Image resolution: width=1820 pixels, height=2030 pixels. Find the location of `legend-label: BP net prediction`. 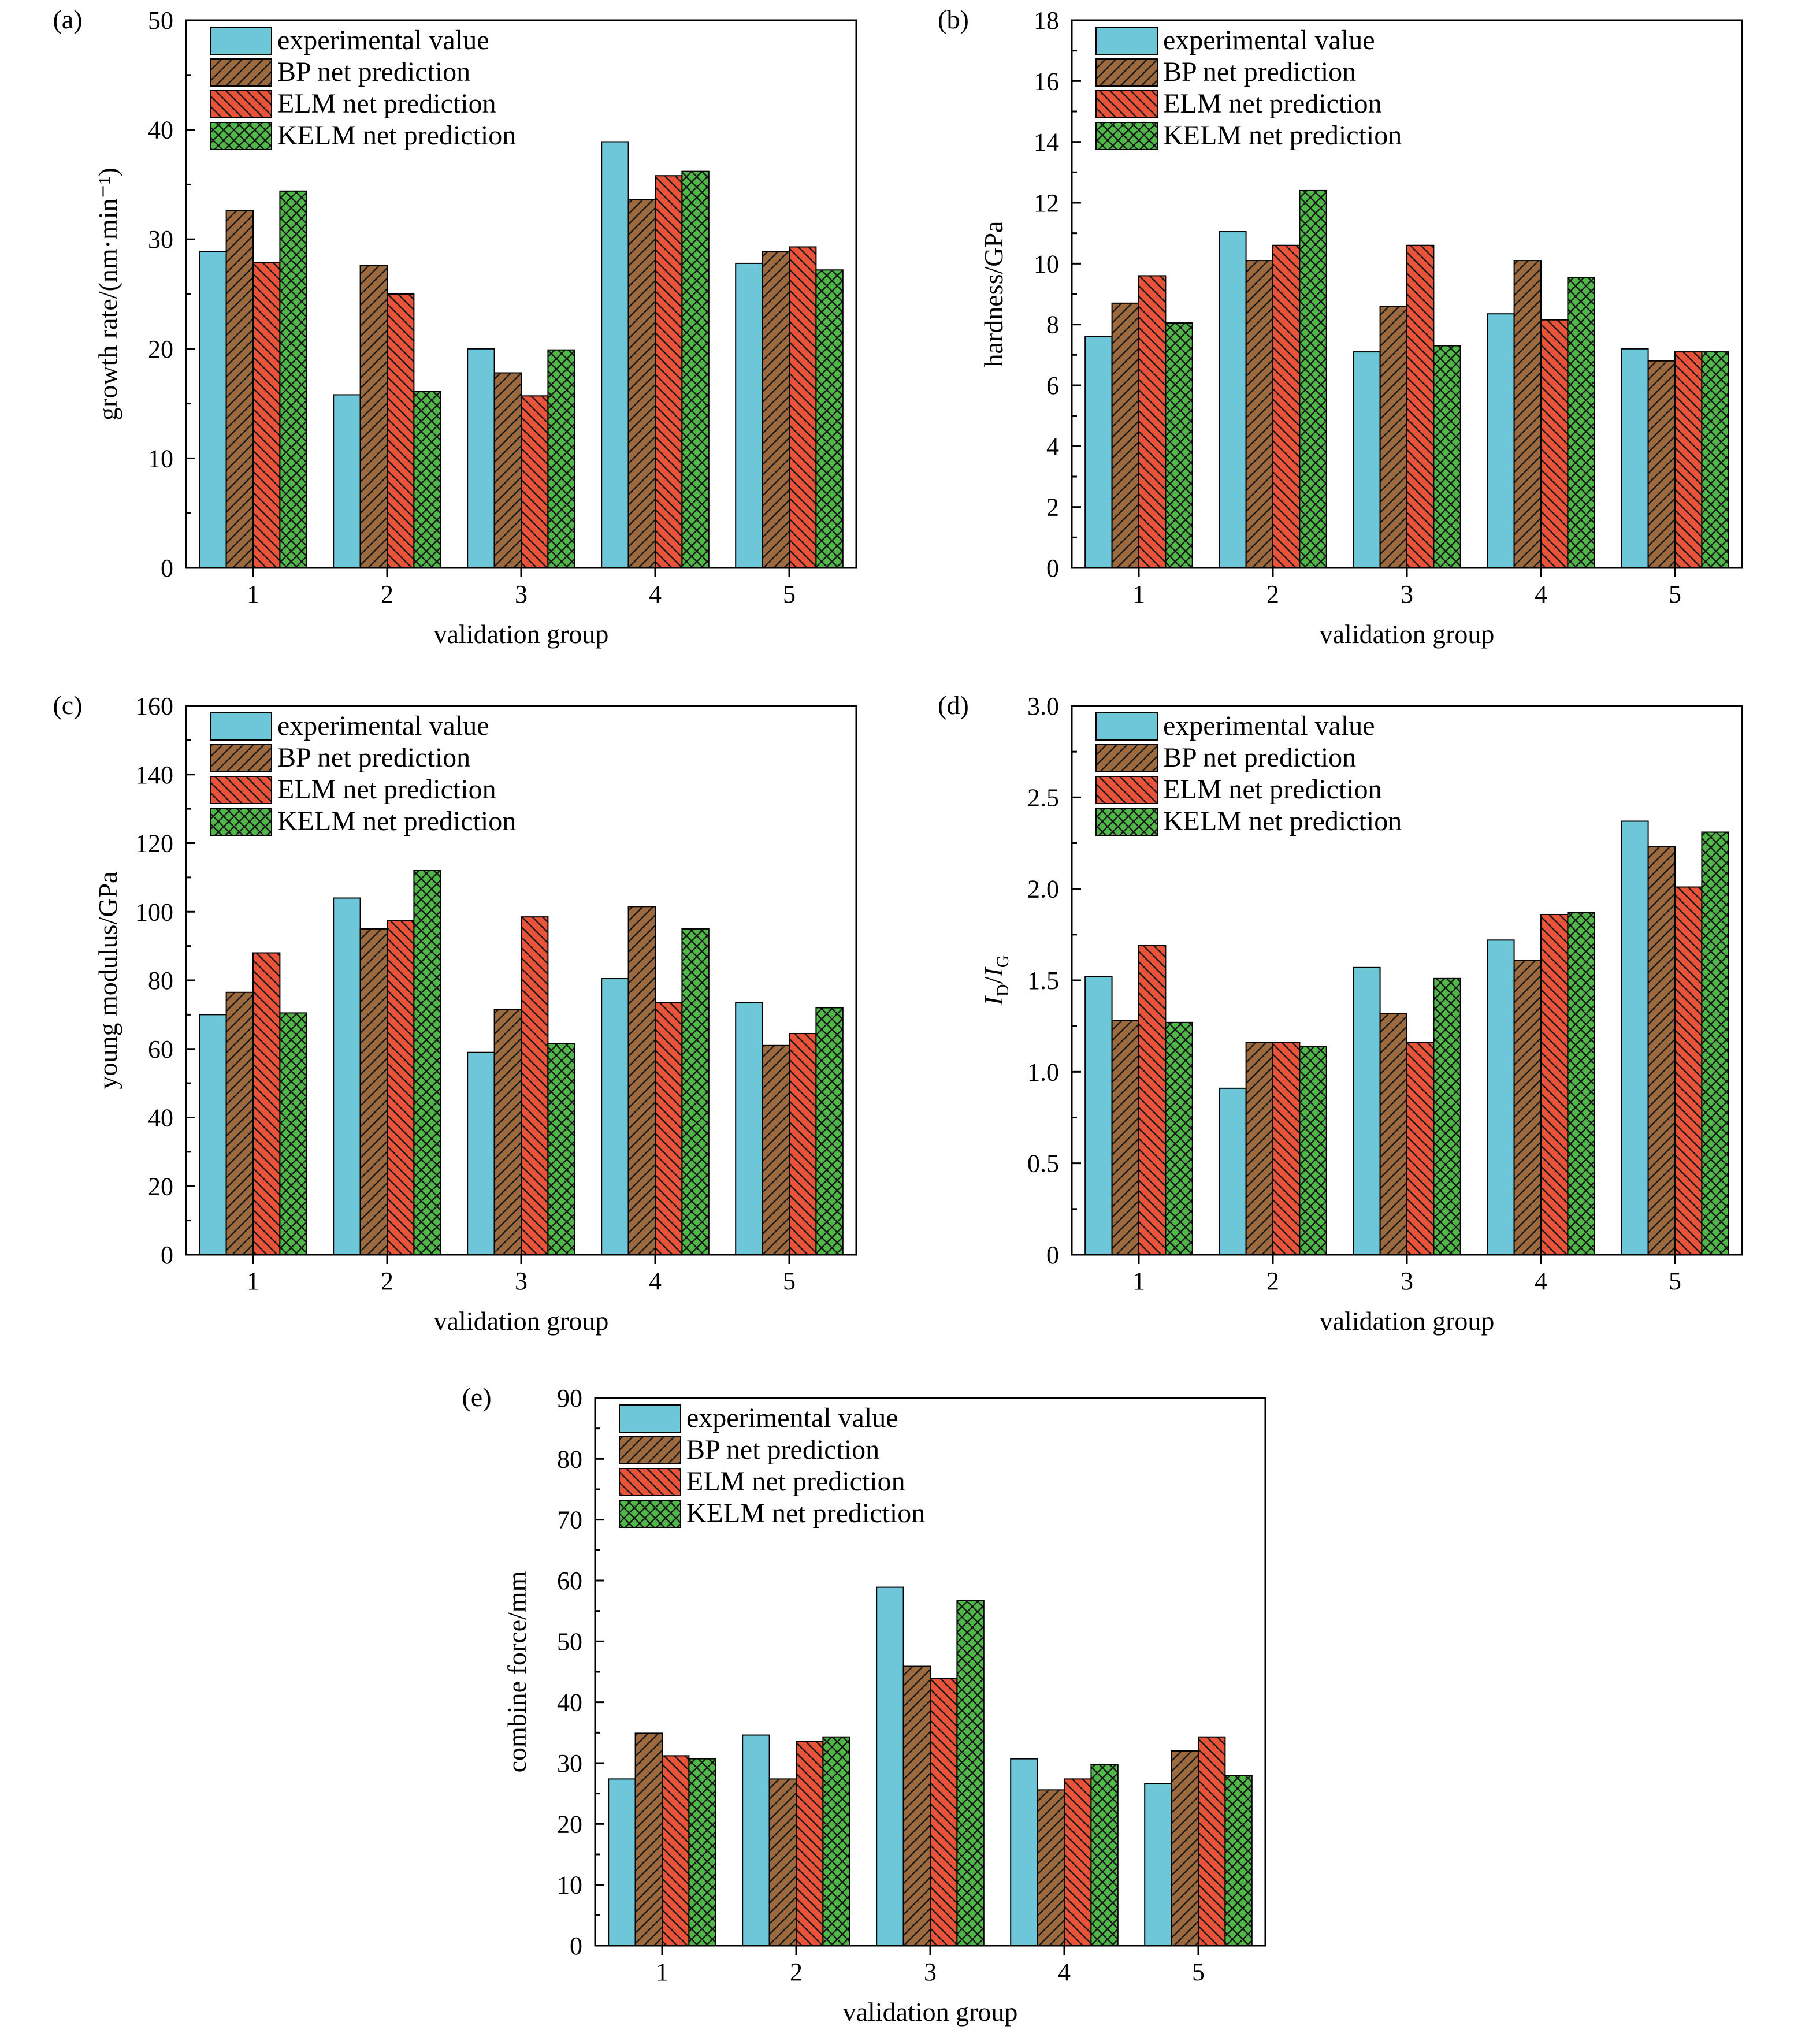

legend-label: BP net prediction is located at coordinates (1259, 757).